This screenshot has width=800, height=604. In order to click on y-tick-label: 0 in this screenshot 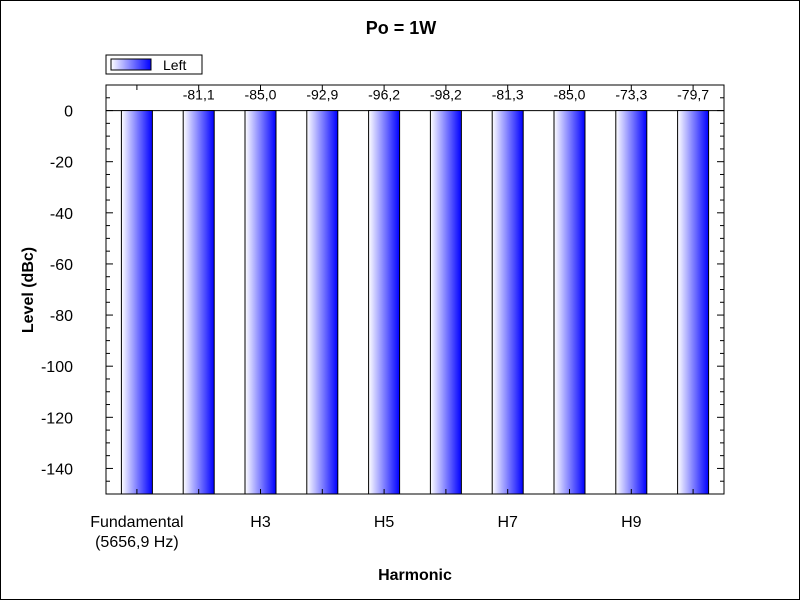, I will do `click(68, 112)`.